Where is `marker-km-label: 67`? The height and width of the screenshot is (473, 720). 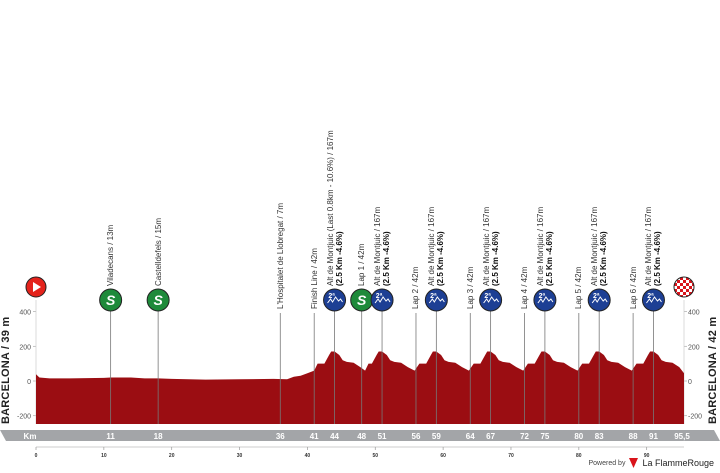 marker-km-label: 67 is located at coordinates (490, 436).